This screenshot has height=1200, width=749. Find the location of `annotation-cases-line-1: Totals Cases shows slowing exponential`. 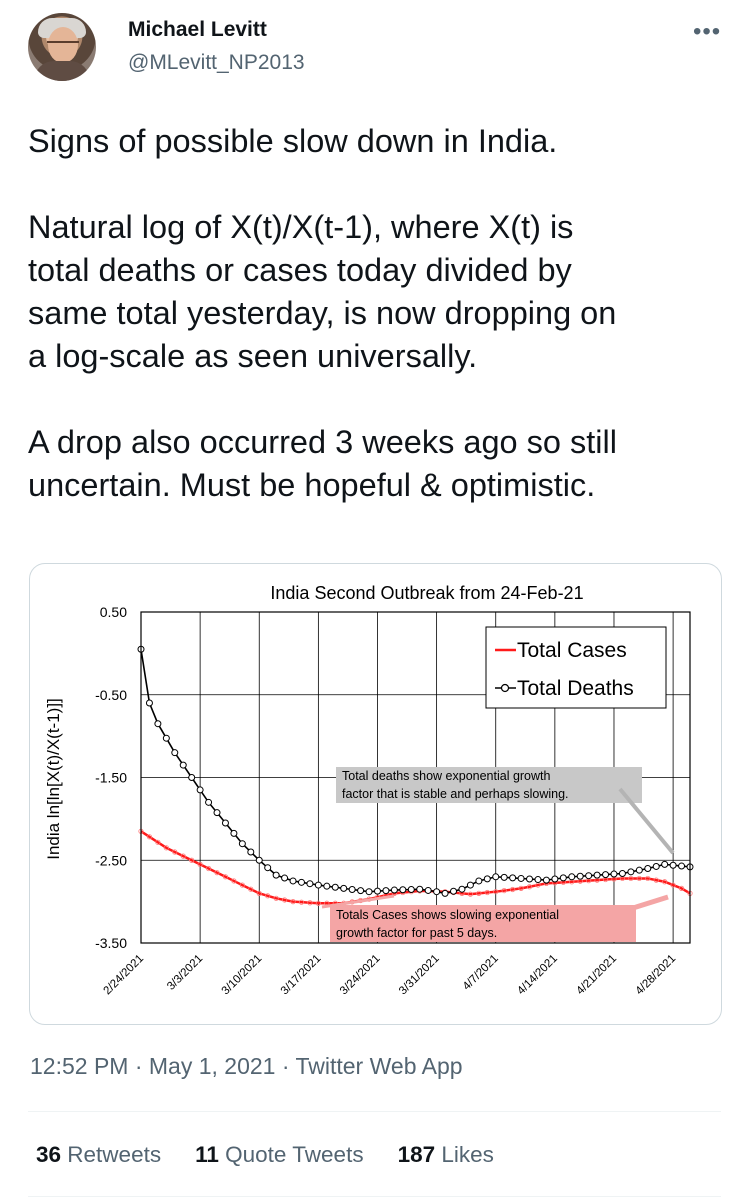

annotation-cases-line-1: Totals Cases shows slowing exponential is located at coordinates (447, 915).